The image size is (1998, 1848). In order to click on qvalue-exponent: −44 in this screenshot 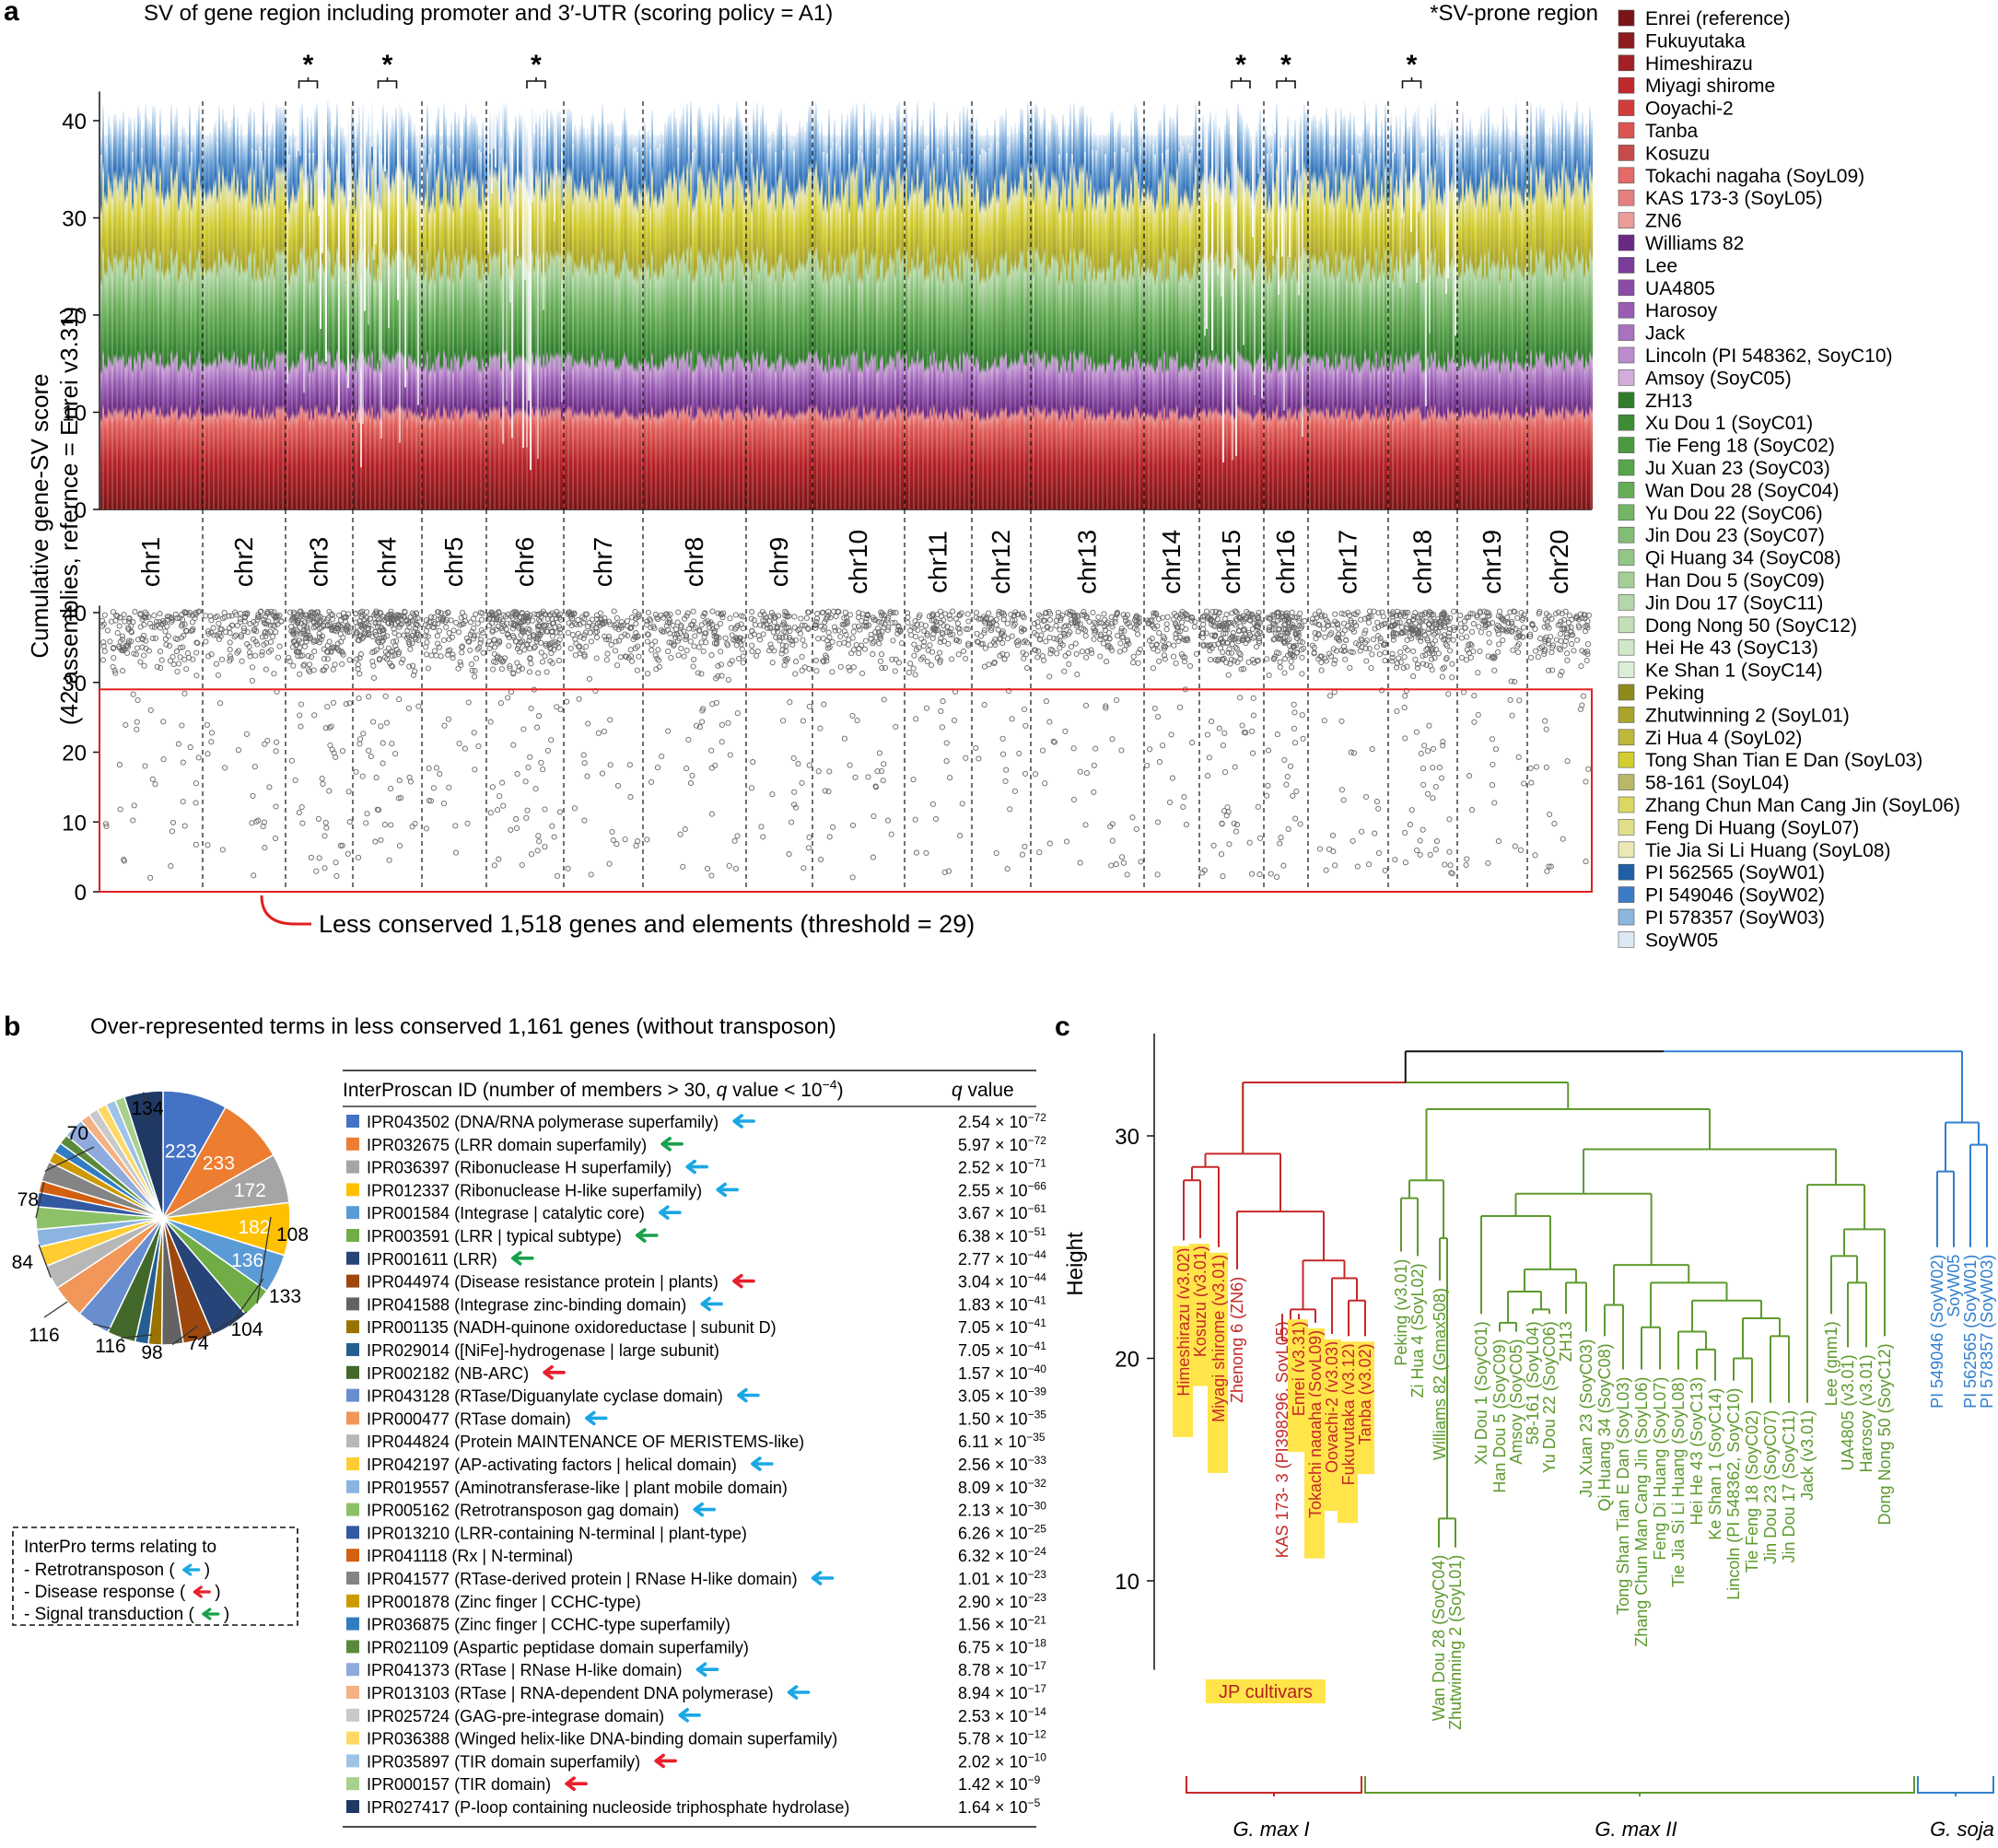, I will do `click(1037, 1277)`.